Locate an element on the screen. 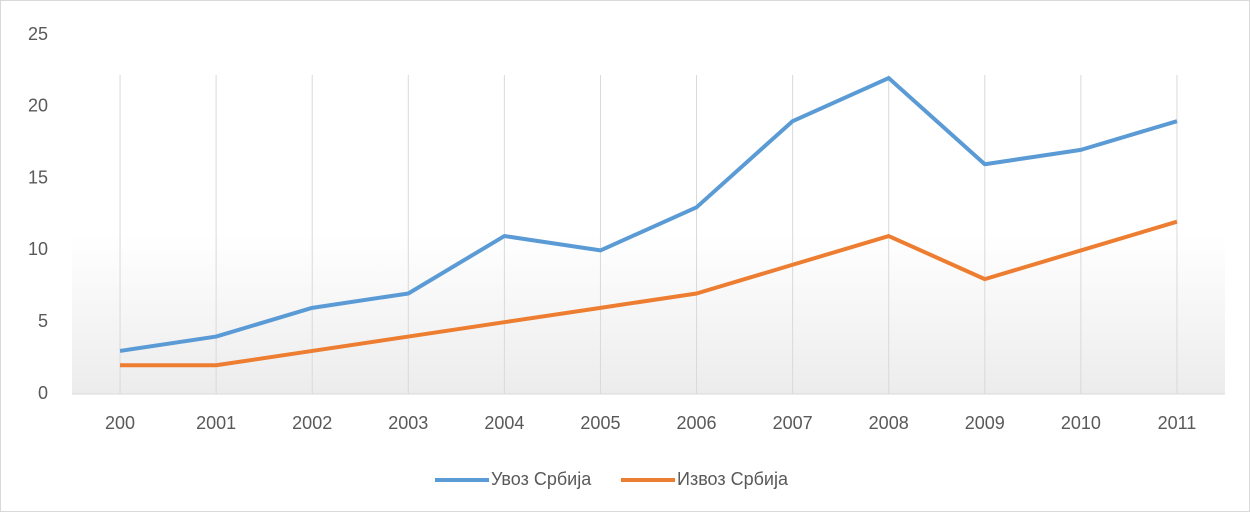 This screenshot has width=1250, height=512. y-tick-label: 15 is located at coordinates (38, 177).